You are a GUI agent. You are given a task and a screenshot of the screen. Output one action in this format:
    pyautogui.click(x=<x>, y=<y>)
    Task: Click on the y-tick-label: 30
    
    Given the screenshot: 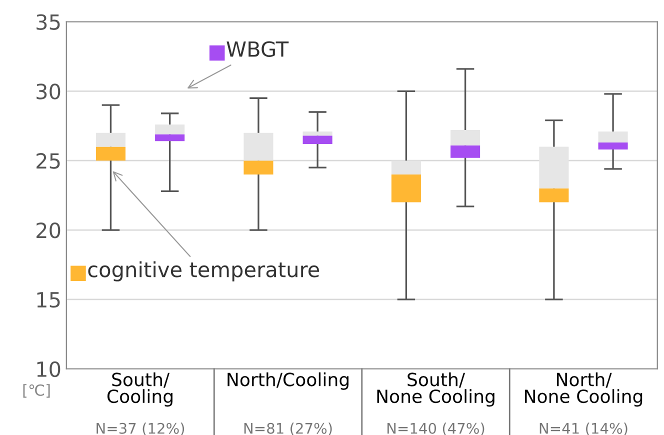 What is the action you would take?
    pyautogui.click(x=48, y=92)
    